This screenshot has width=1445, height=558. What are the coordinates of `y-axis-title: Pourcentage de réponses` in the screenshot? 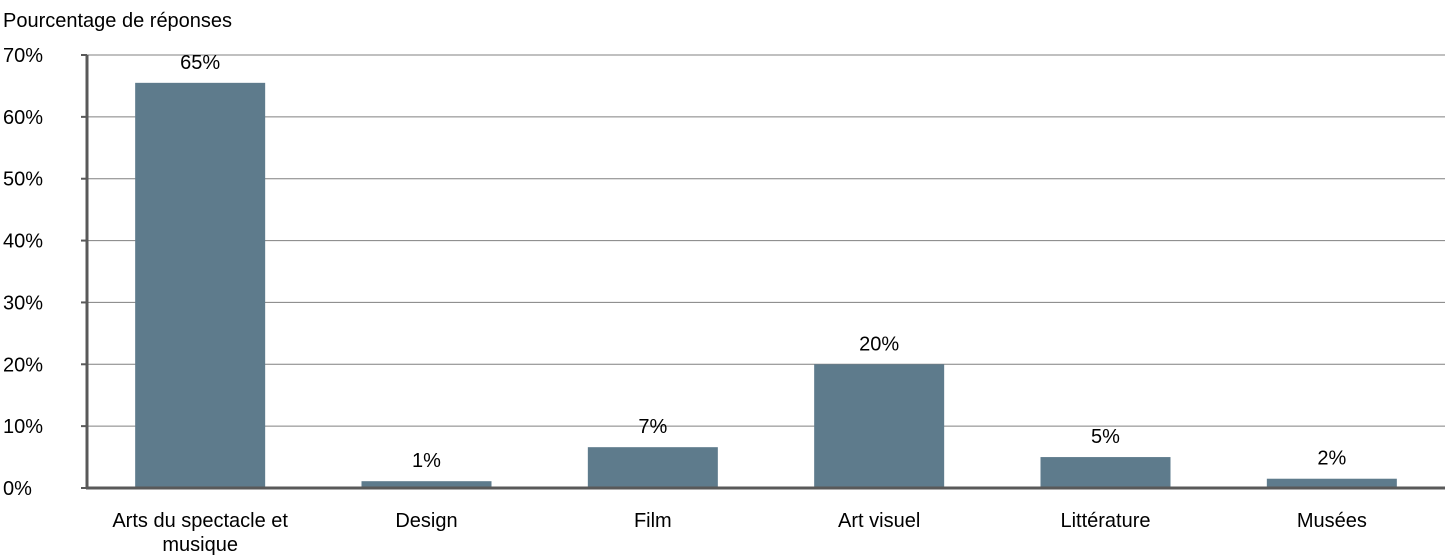 It's located at (117, 21).